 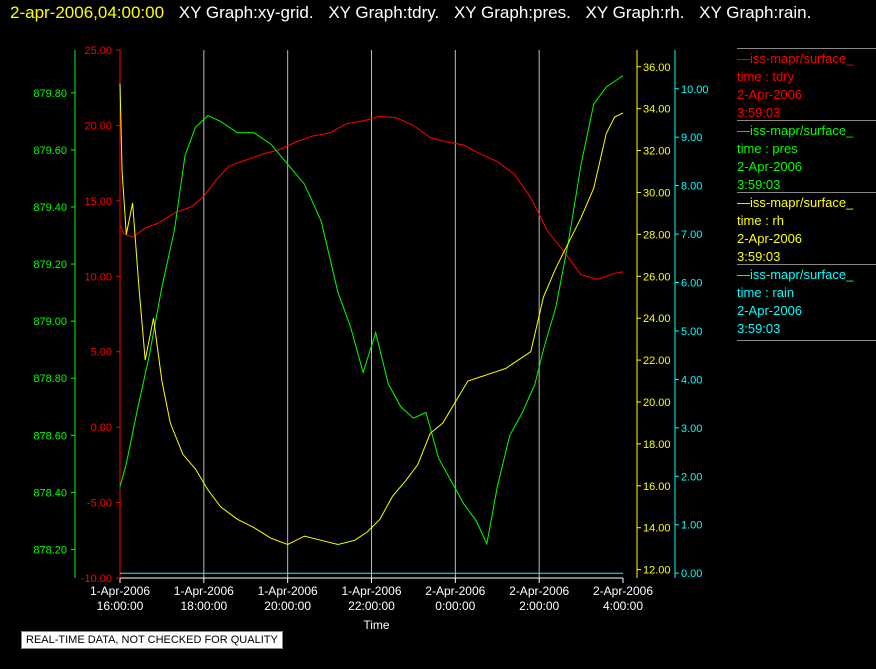 What do you see at coordinates (691, 332) in the screenshot?
I see `rain-tick-label: 5.00` at bounding box center [691, 332].